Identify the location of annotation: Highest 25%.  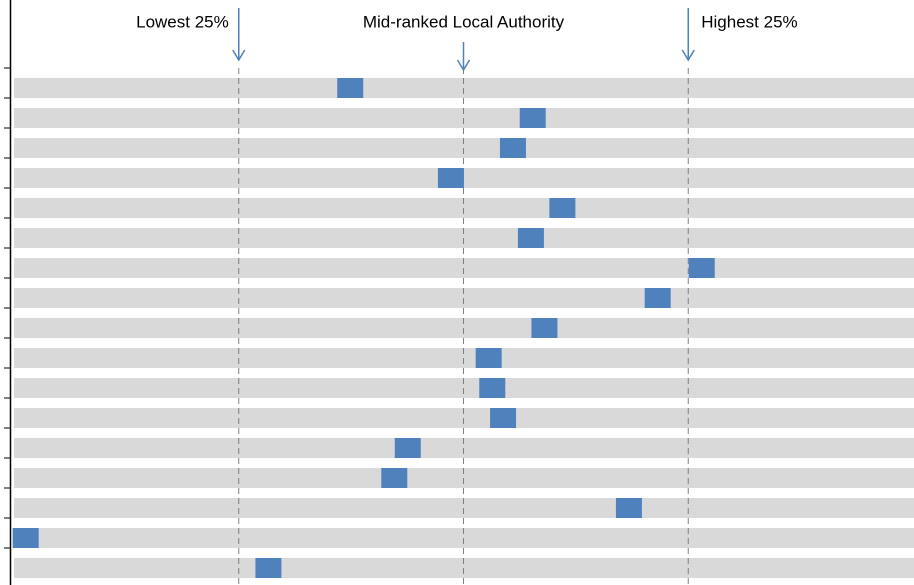
(749, 21).